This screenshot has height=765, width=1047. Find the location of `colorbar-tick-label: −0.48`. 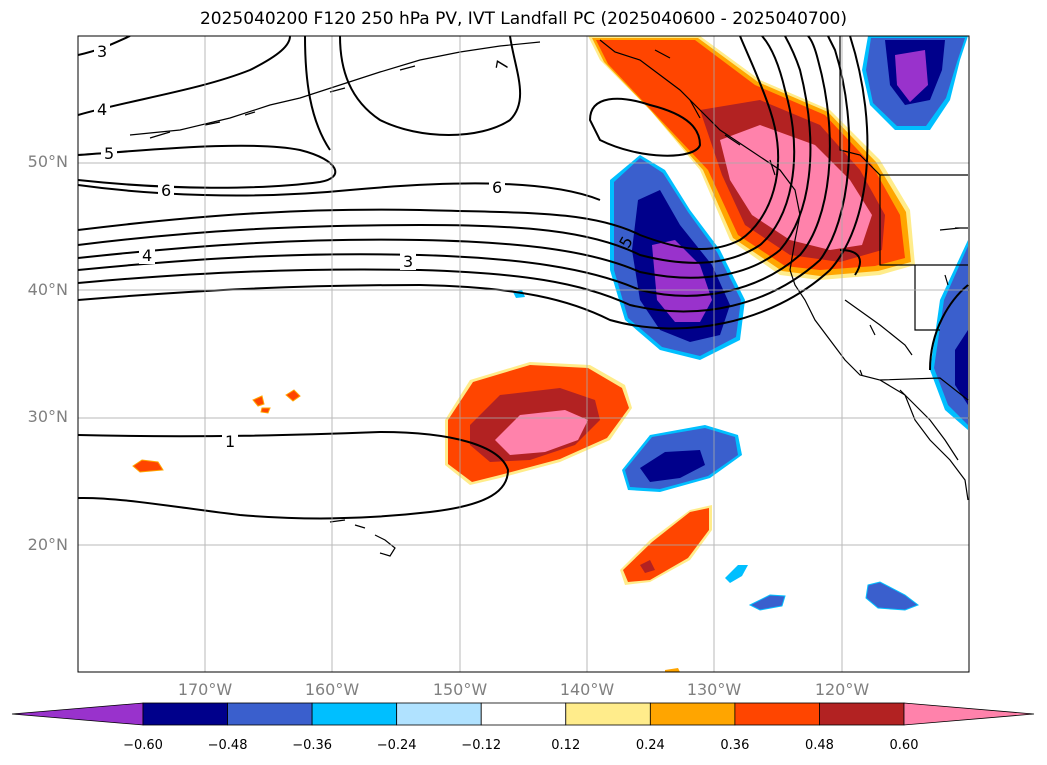

colorbar-tick-label: −0.48 is located at coordinates (227, 745).